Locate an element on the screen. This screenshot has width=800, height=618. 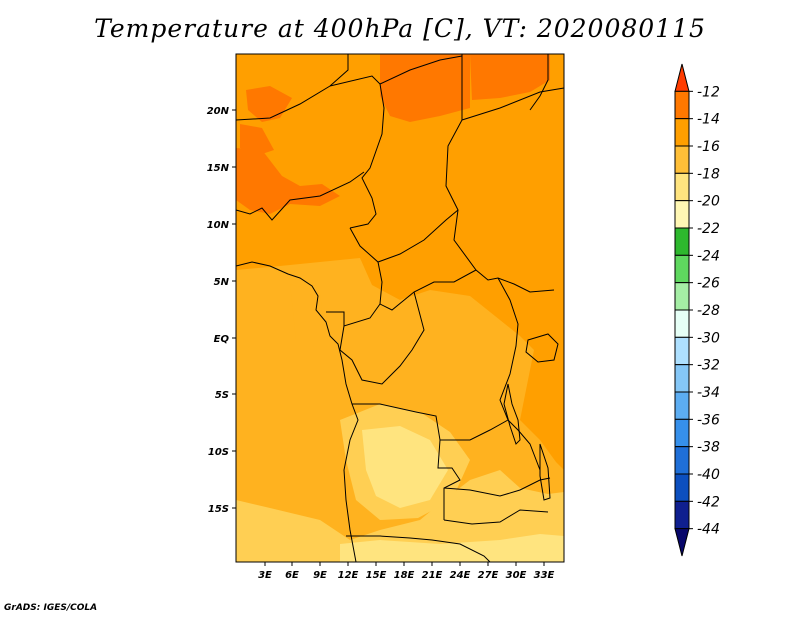
colorbar-label: -22 is located at coordinates (708, 229).